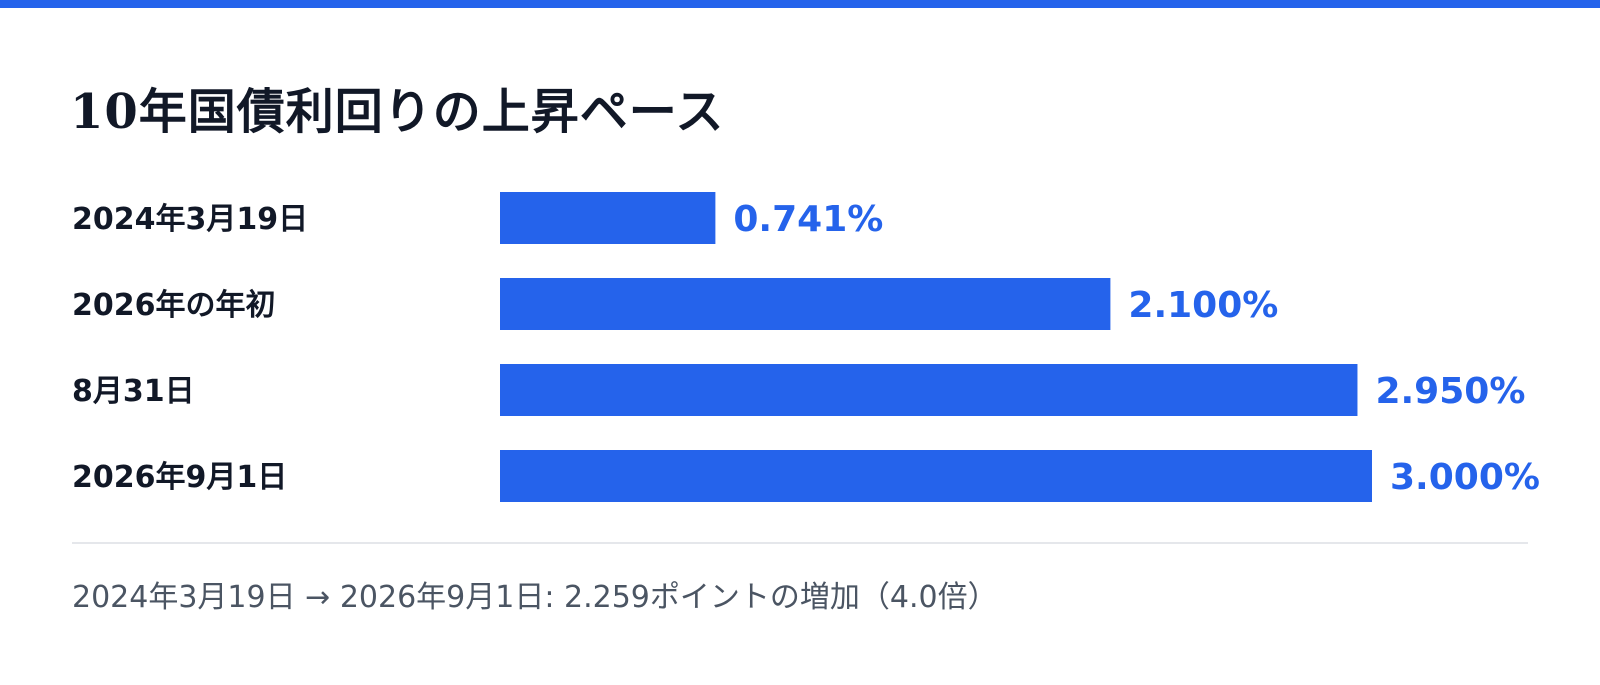  I want to click on chart-title: 10年国債利回りの上昇ペース, so click(397, 112).